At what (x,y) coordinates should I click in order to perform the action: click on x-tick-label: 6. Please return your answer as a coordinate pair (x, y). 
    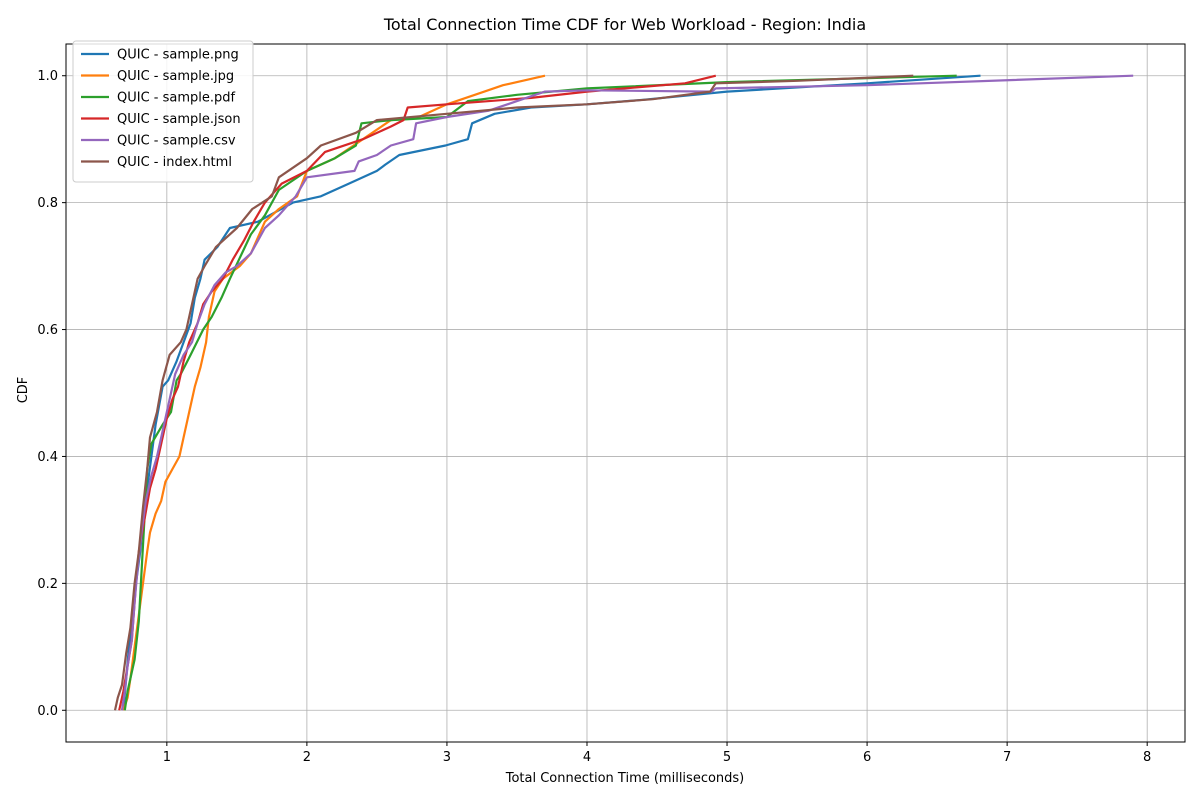
    Looking at the image, I should click on (867, 757).